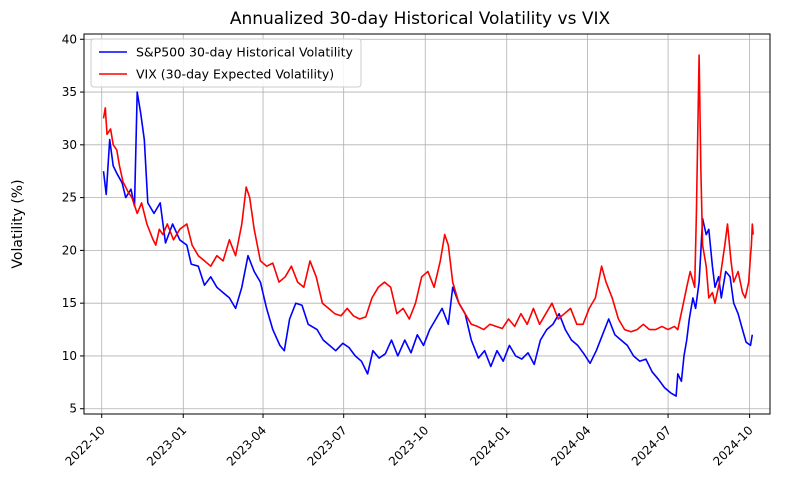 This screenshot has height=490, width=790. I want to click on y-tick-label: 40, so click(69, 39).